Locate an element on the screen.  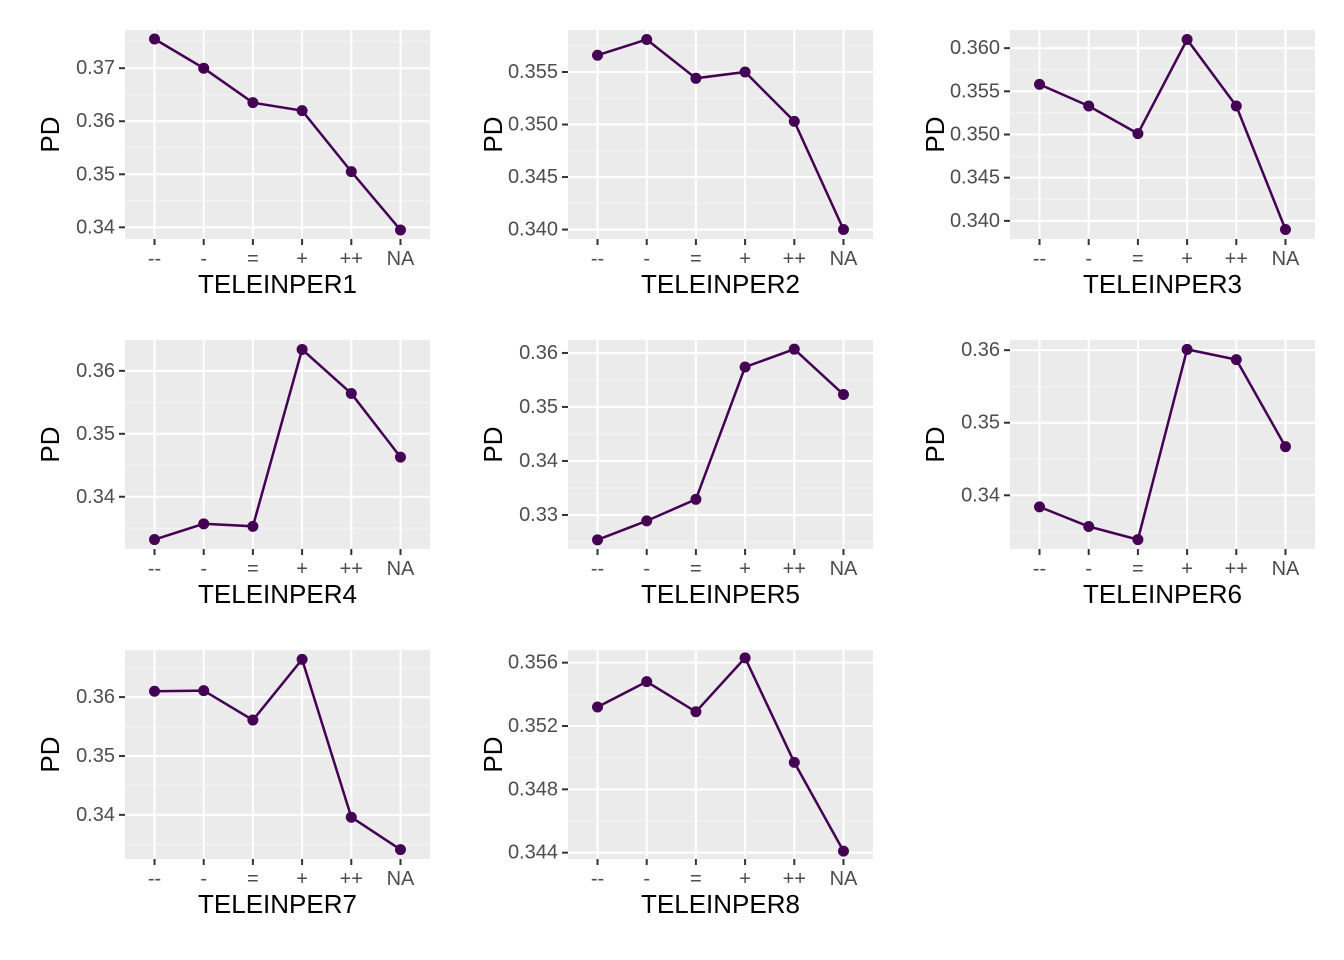
y-tick-label: 0.345 is located at coordinates (533, 177).